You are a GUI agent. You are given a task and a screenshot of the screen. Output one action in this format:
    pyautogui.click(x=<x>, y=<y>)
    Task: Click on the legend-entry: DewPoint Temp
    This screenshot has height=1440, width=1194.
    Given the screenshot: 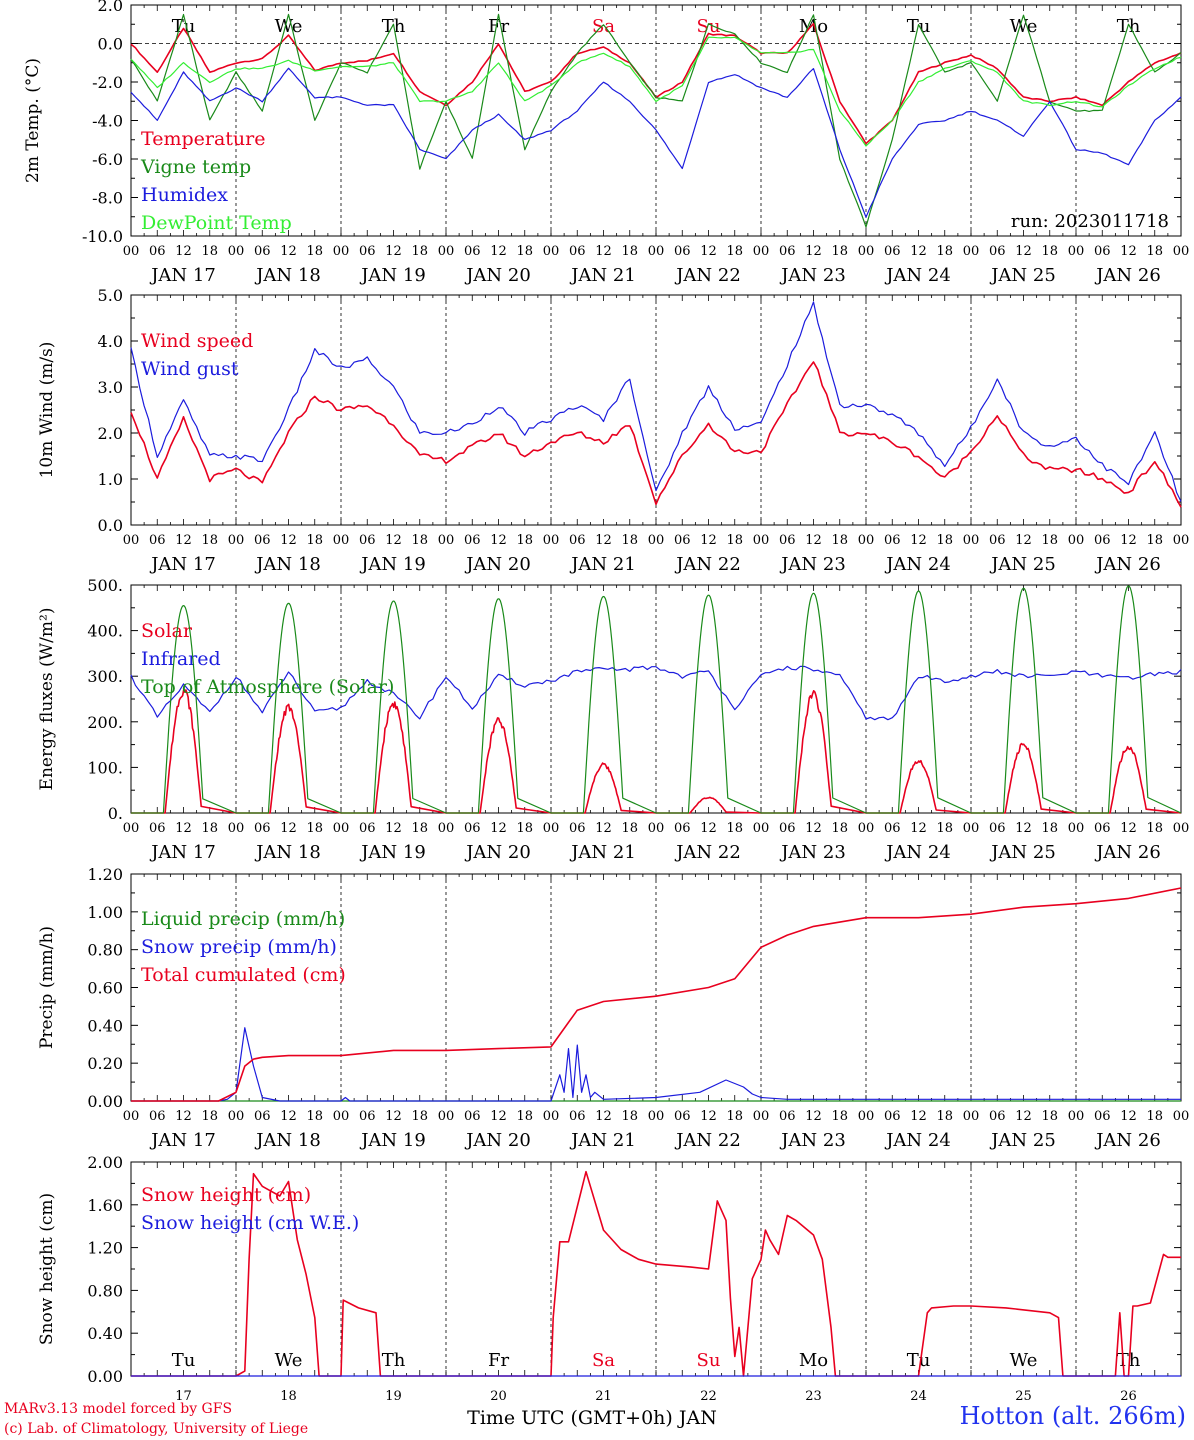 What is the action you would take?
    pyautogui.click(x=216, y=223)
    